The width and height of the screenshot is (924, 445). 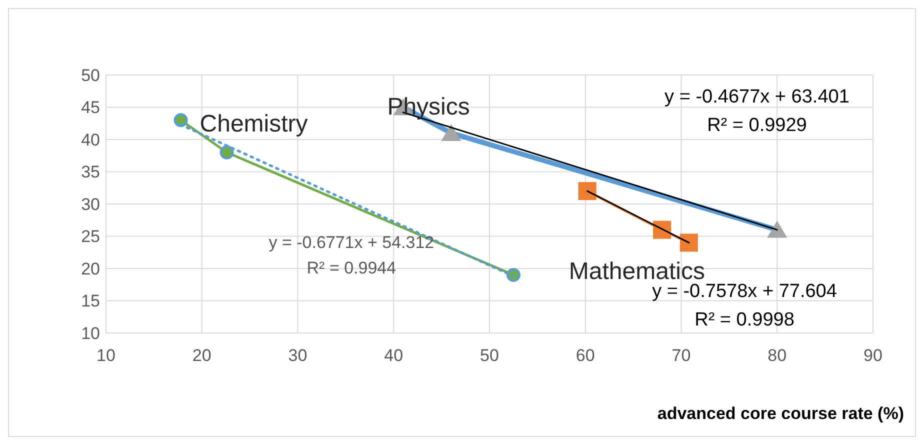 What do you see at coordinates (106, 355) in the screenshot?
I see `x-tick-label: 10` at bounding box center [106, 355].